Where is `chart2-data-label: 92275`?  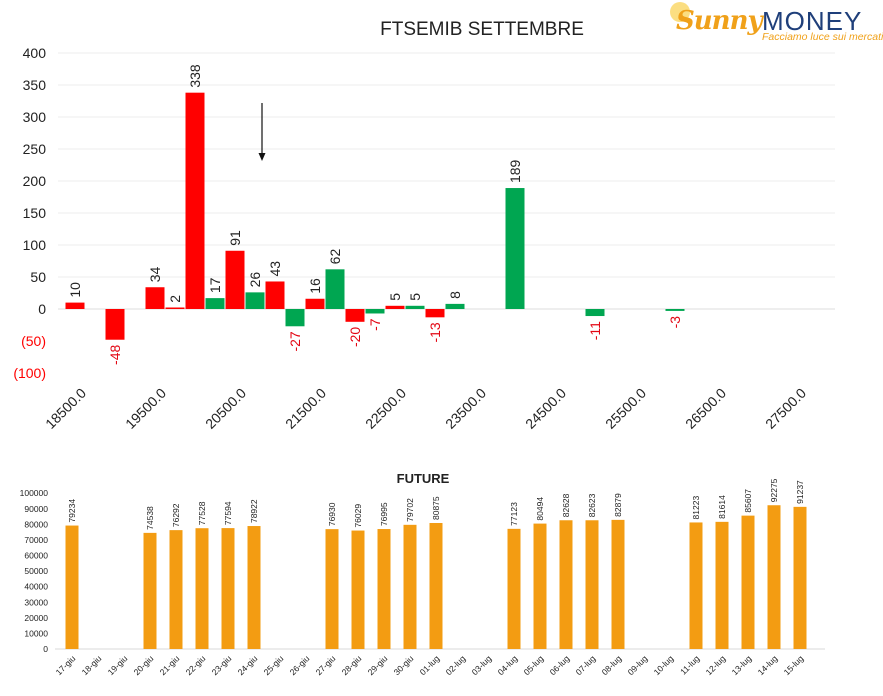 chart2-data-label: 92275 is located at coordinates (774, 490).